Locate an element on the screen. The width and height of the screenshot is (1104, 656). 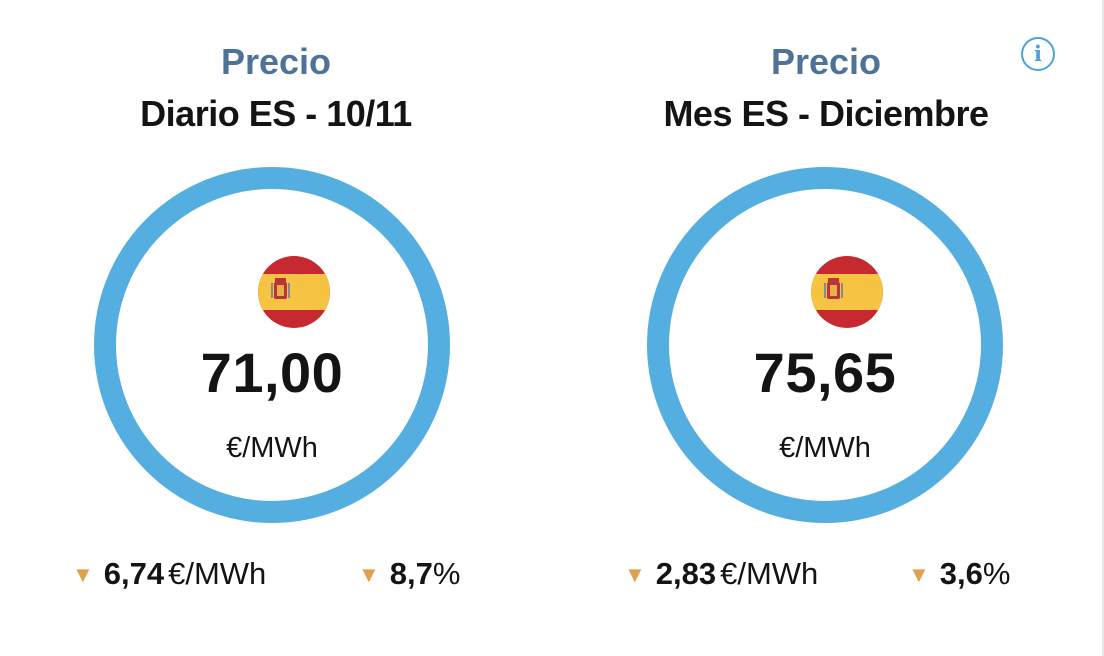
absolute-change-value: 6,74 is located at coordinates (134, 573).